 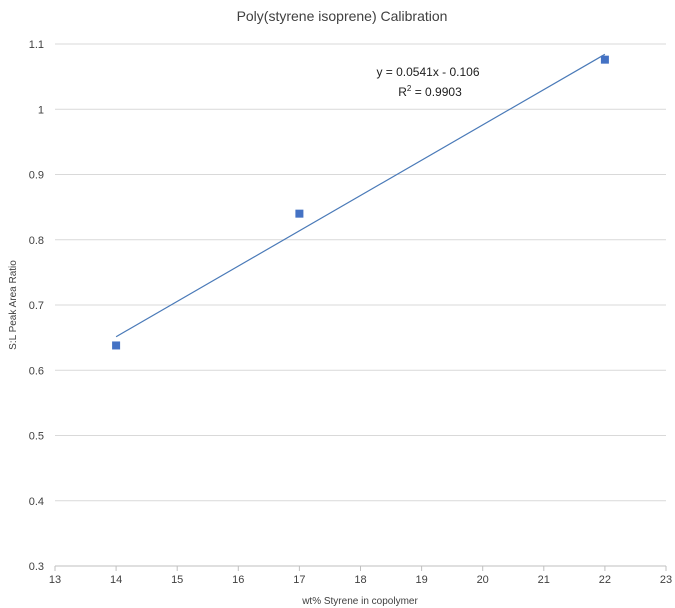 What do you see at coordinates (116, 580) in the screenshot?
I see `x-tick-label: 14` at bounding box center [116, 580].